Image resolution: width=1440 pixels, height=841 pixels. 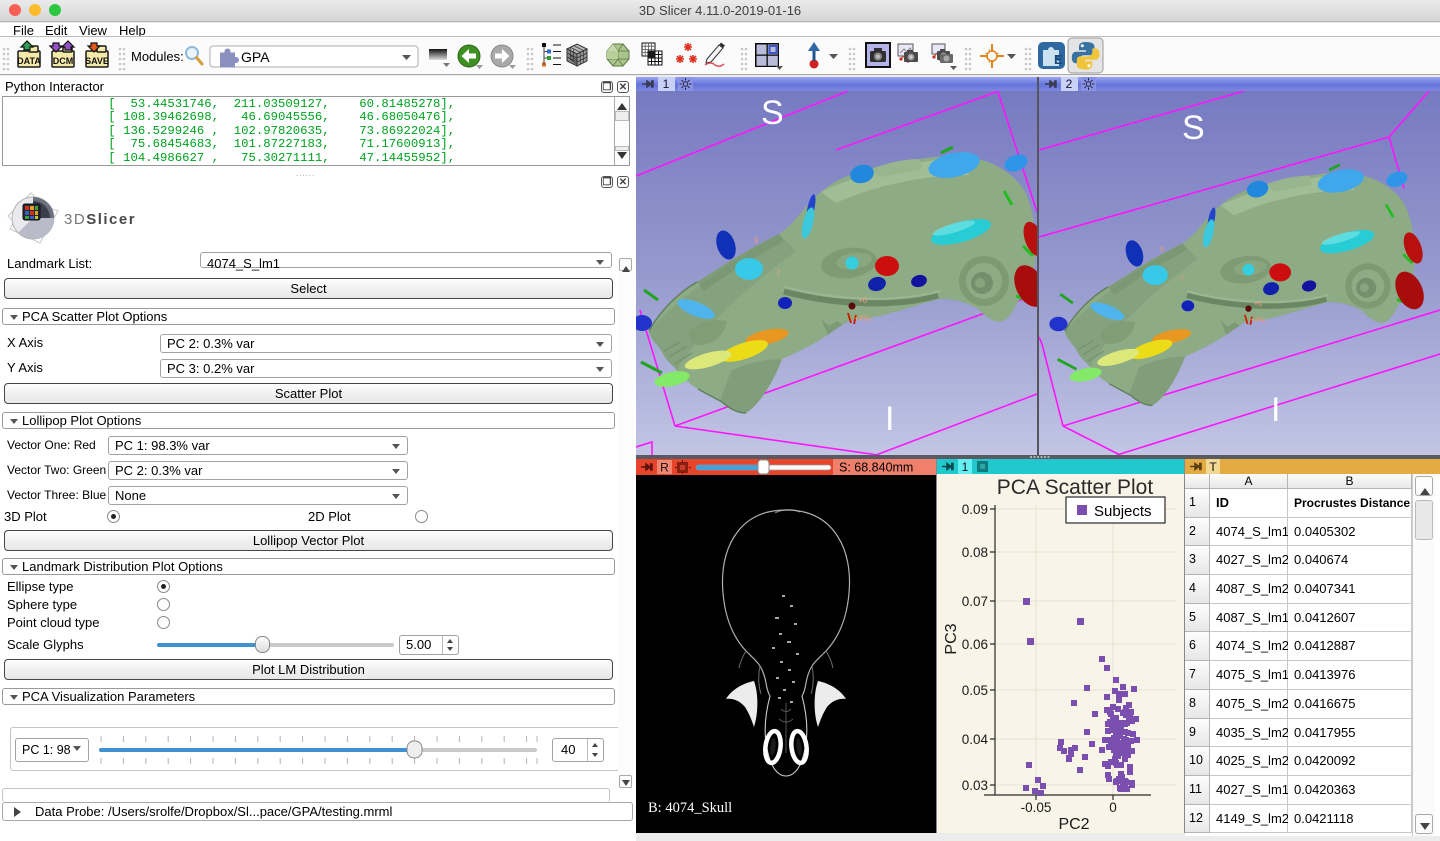 I want to click on svg-text: 0.03, so click(x=975, y=785).